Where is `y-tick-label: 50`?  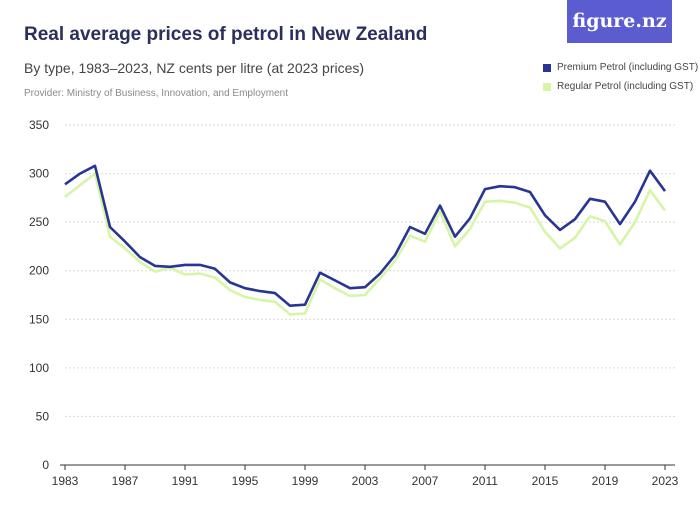 y-tick-label: 50 is located at coordinates (43, 416).